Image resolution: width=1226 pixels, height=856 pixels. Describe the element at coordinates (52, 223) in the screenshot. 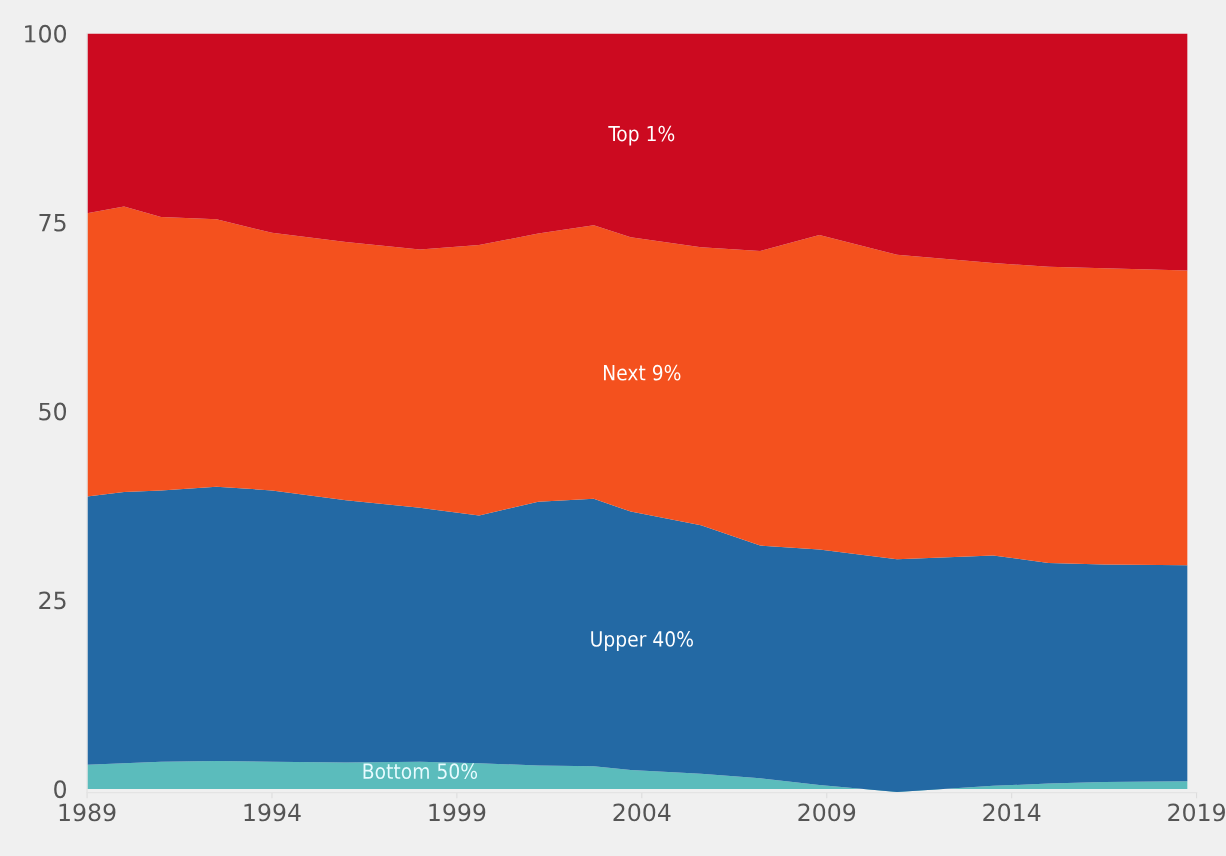

I see `y-tick-label: 75` at that location.